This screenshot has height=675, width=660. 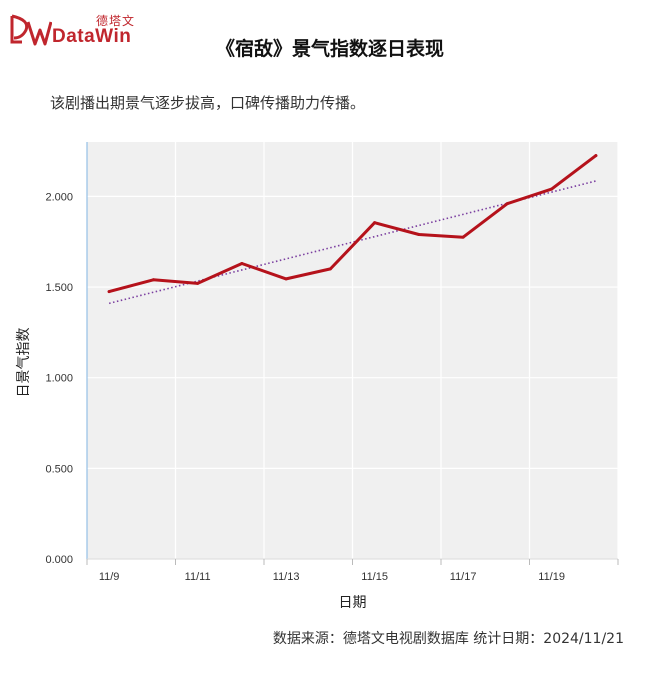 What do you see at coordinates (208, 103) in the screenshot?
I see `chart-subtitle: 该剧播出期景气逐步拔高，口碑传播助力传播。` at bounding box center [208, 103].